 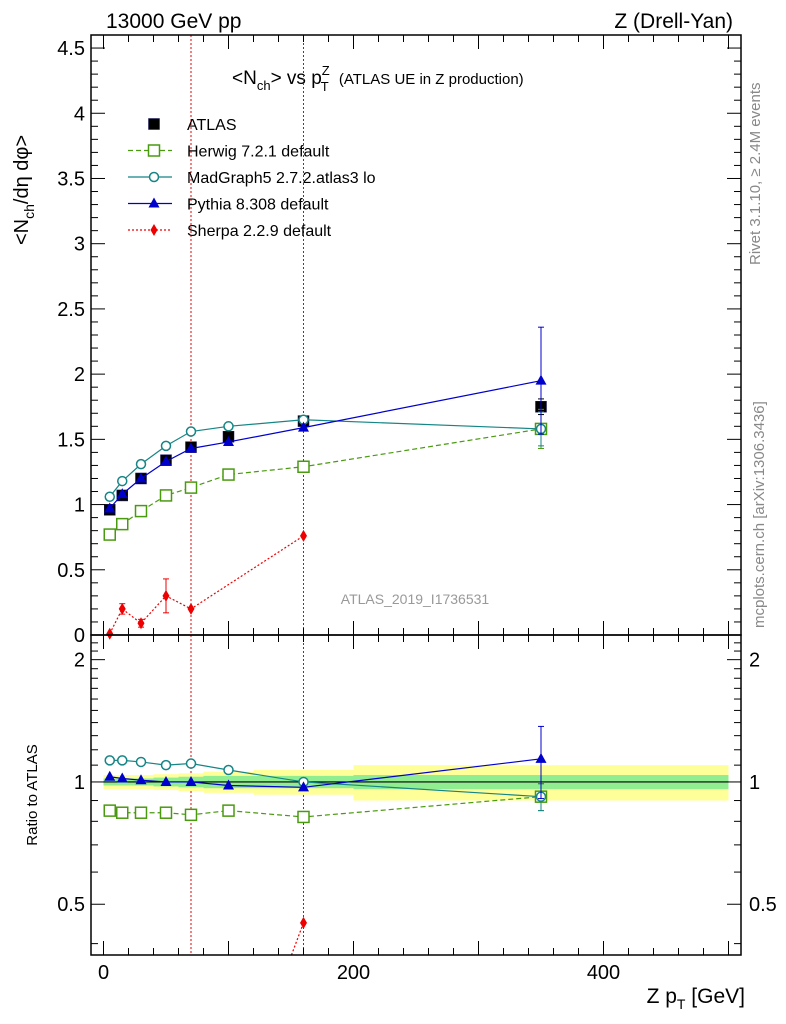 What do you see at coordinates (173, 21) in the screenshot?
I see `header-left: 13000 GeV pp` at bounding box center [173, 21].